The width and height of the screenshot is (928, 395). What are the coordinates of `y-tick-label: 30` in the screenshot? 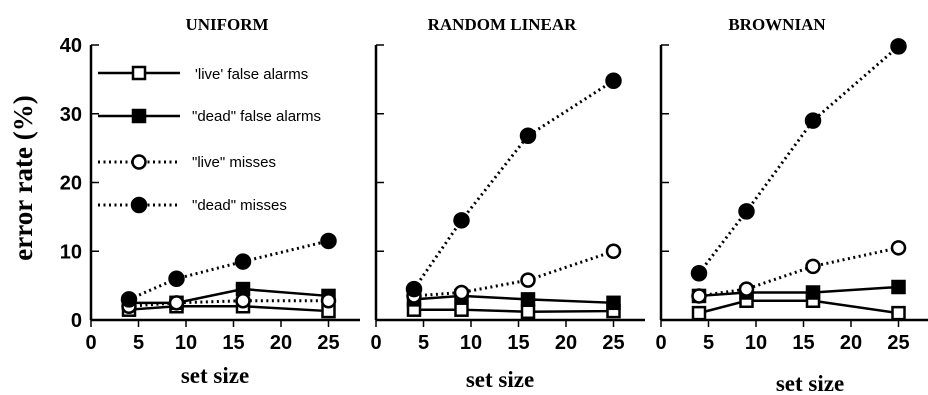 It's located at (71, 115).